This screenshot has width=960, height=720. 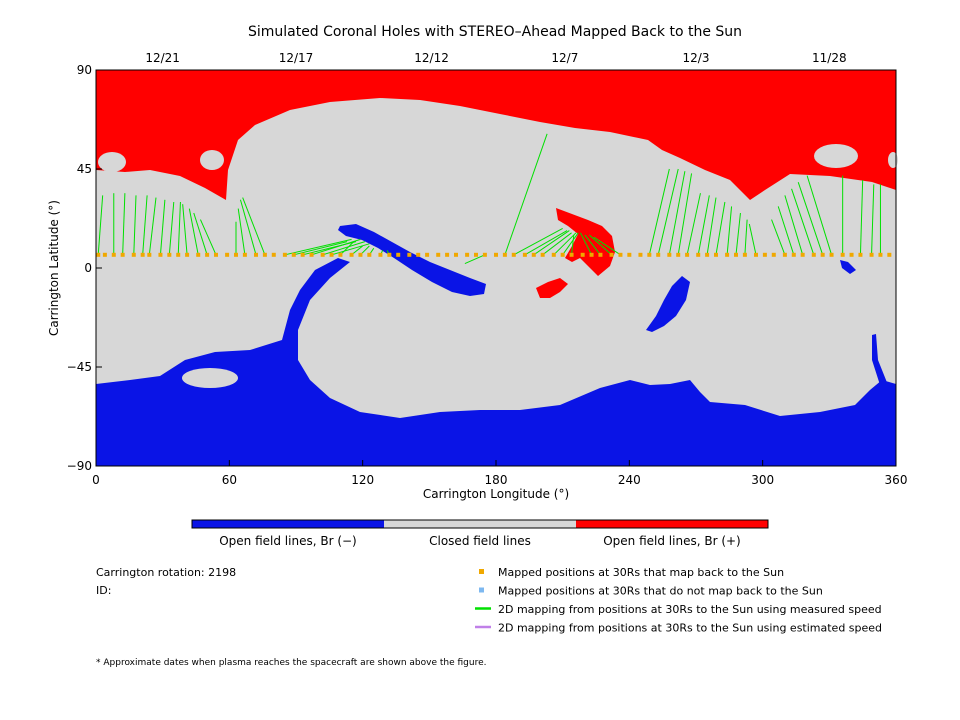 What do you see at coordinates (79, 466) in the screenshot?
I see `y-tick-label: −90` at bounding box center [79, 466].